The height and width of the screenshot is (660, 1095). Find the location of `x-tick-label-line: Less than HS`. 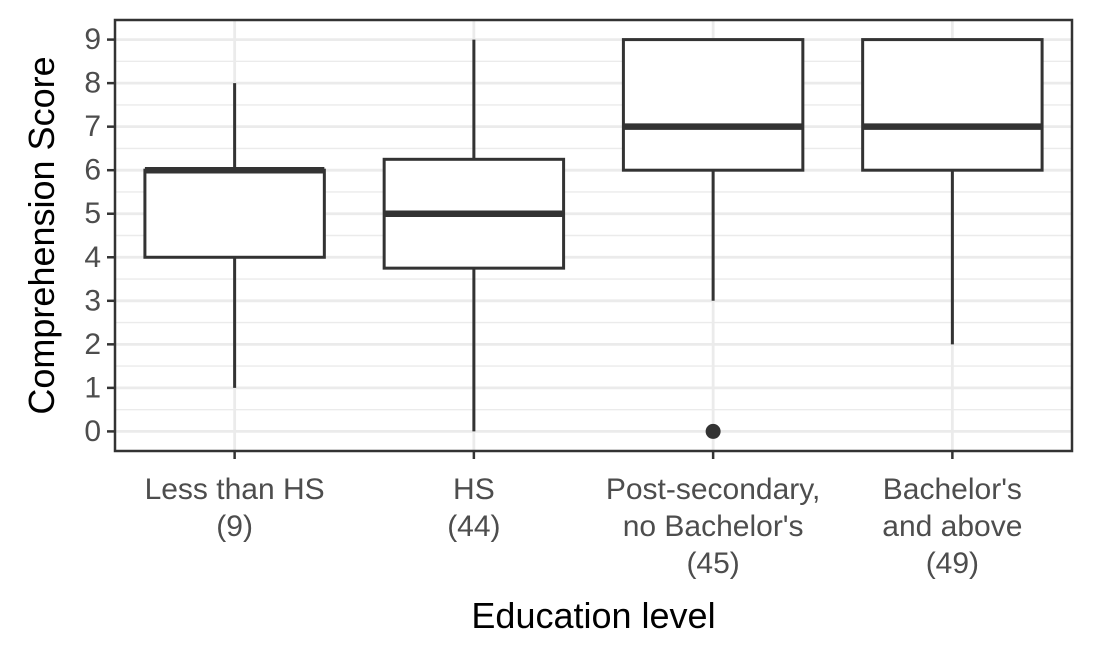

x-tick-label-line: Less than HS is located at coordinates (235, 489).